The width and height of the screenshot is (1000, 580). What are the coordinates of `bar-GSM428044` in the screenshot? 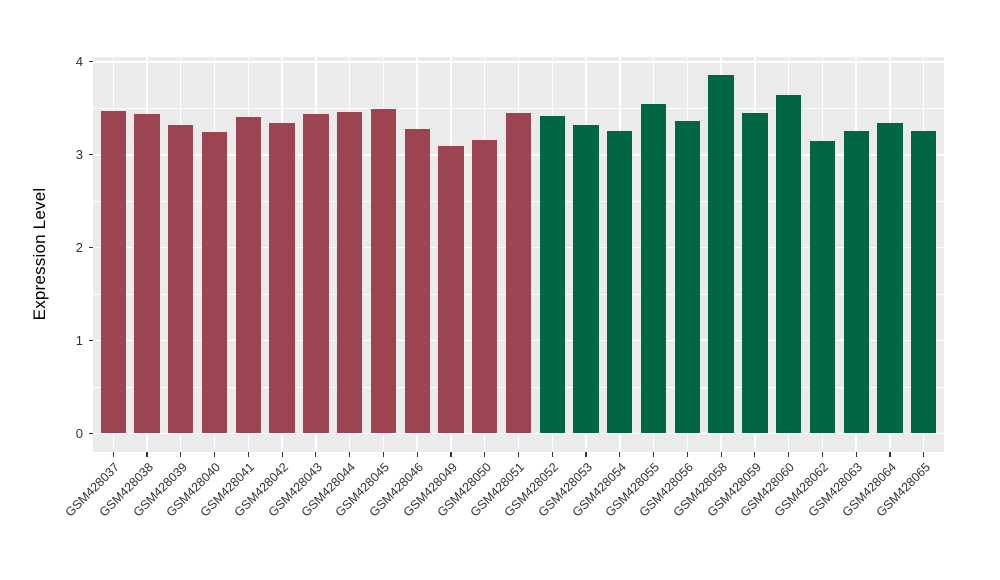 It's located at (349, 273).